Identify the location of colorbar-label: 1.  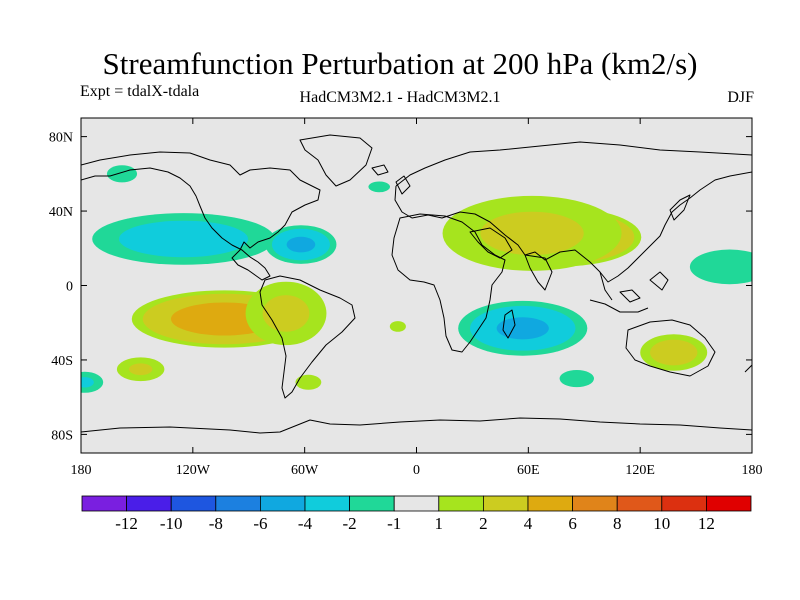
(439, 523).